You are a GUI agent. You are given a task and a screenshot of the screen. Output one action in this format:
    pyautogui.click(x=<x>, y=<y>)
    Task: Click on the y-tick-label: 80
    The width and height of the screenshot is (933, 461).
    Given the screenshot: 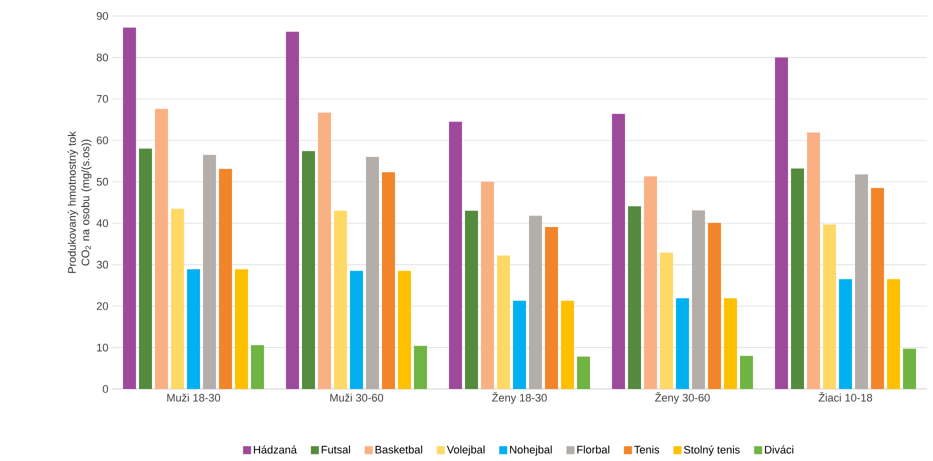 What is the action you would take?
    pyautogui.click(x=102, y=58)
    